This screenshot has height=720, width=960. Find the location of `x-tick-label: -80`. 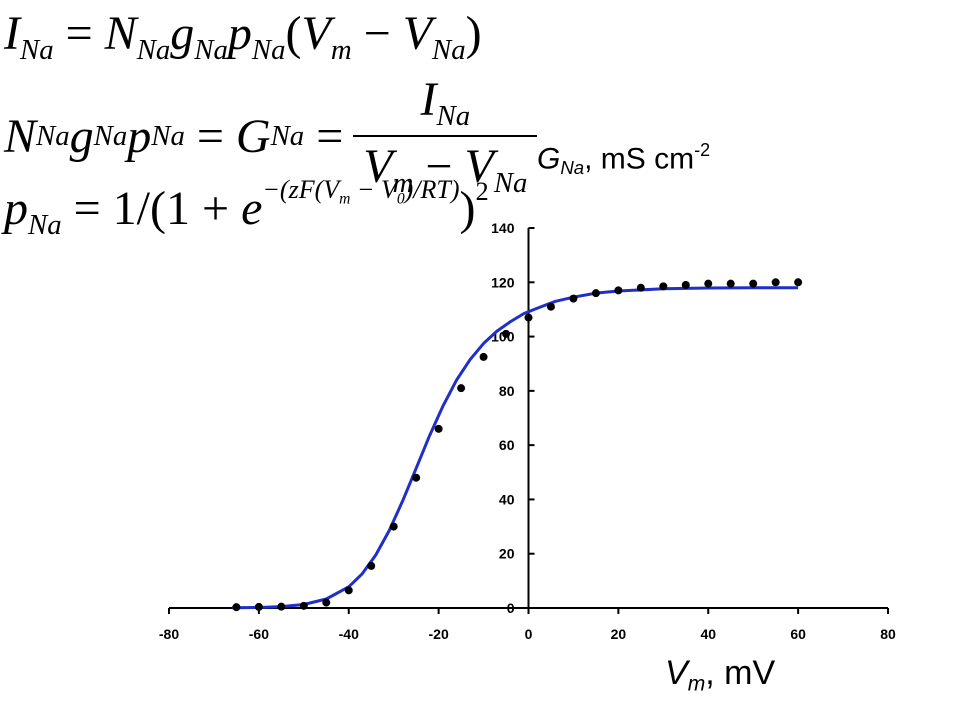

x-tick-label: -80 is located at coordinates (169, 634).